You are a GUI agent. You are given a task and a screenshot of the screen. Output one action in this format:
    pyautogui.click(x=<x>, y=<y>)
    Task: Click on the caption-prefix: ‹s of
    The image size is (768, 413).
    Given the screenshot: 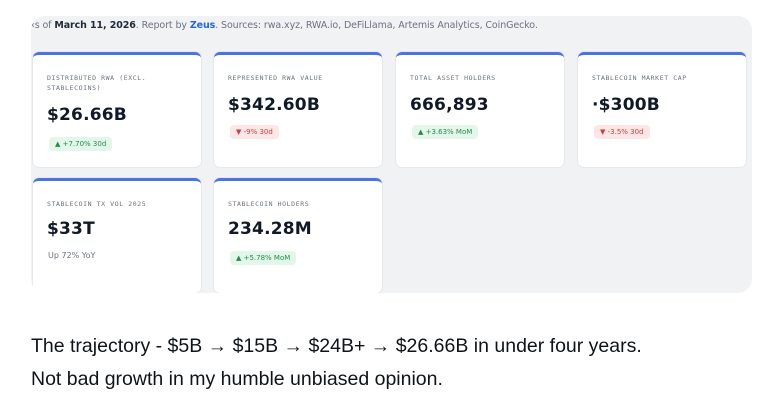 What is the action you would take?
    pyautogui.click(x=43, y=25)
    